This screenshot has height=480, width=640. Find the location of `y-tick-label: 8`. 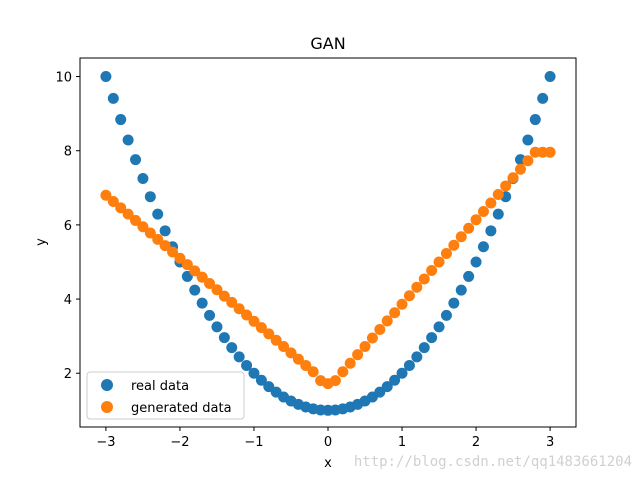

y-tick-label: 8 is located at coordinates (68, 152).